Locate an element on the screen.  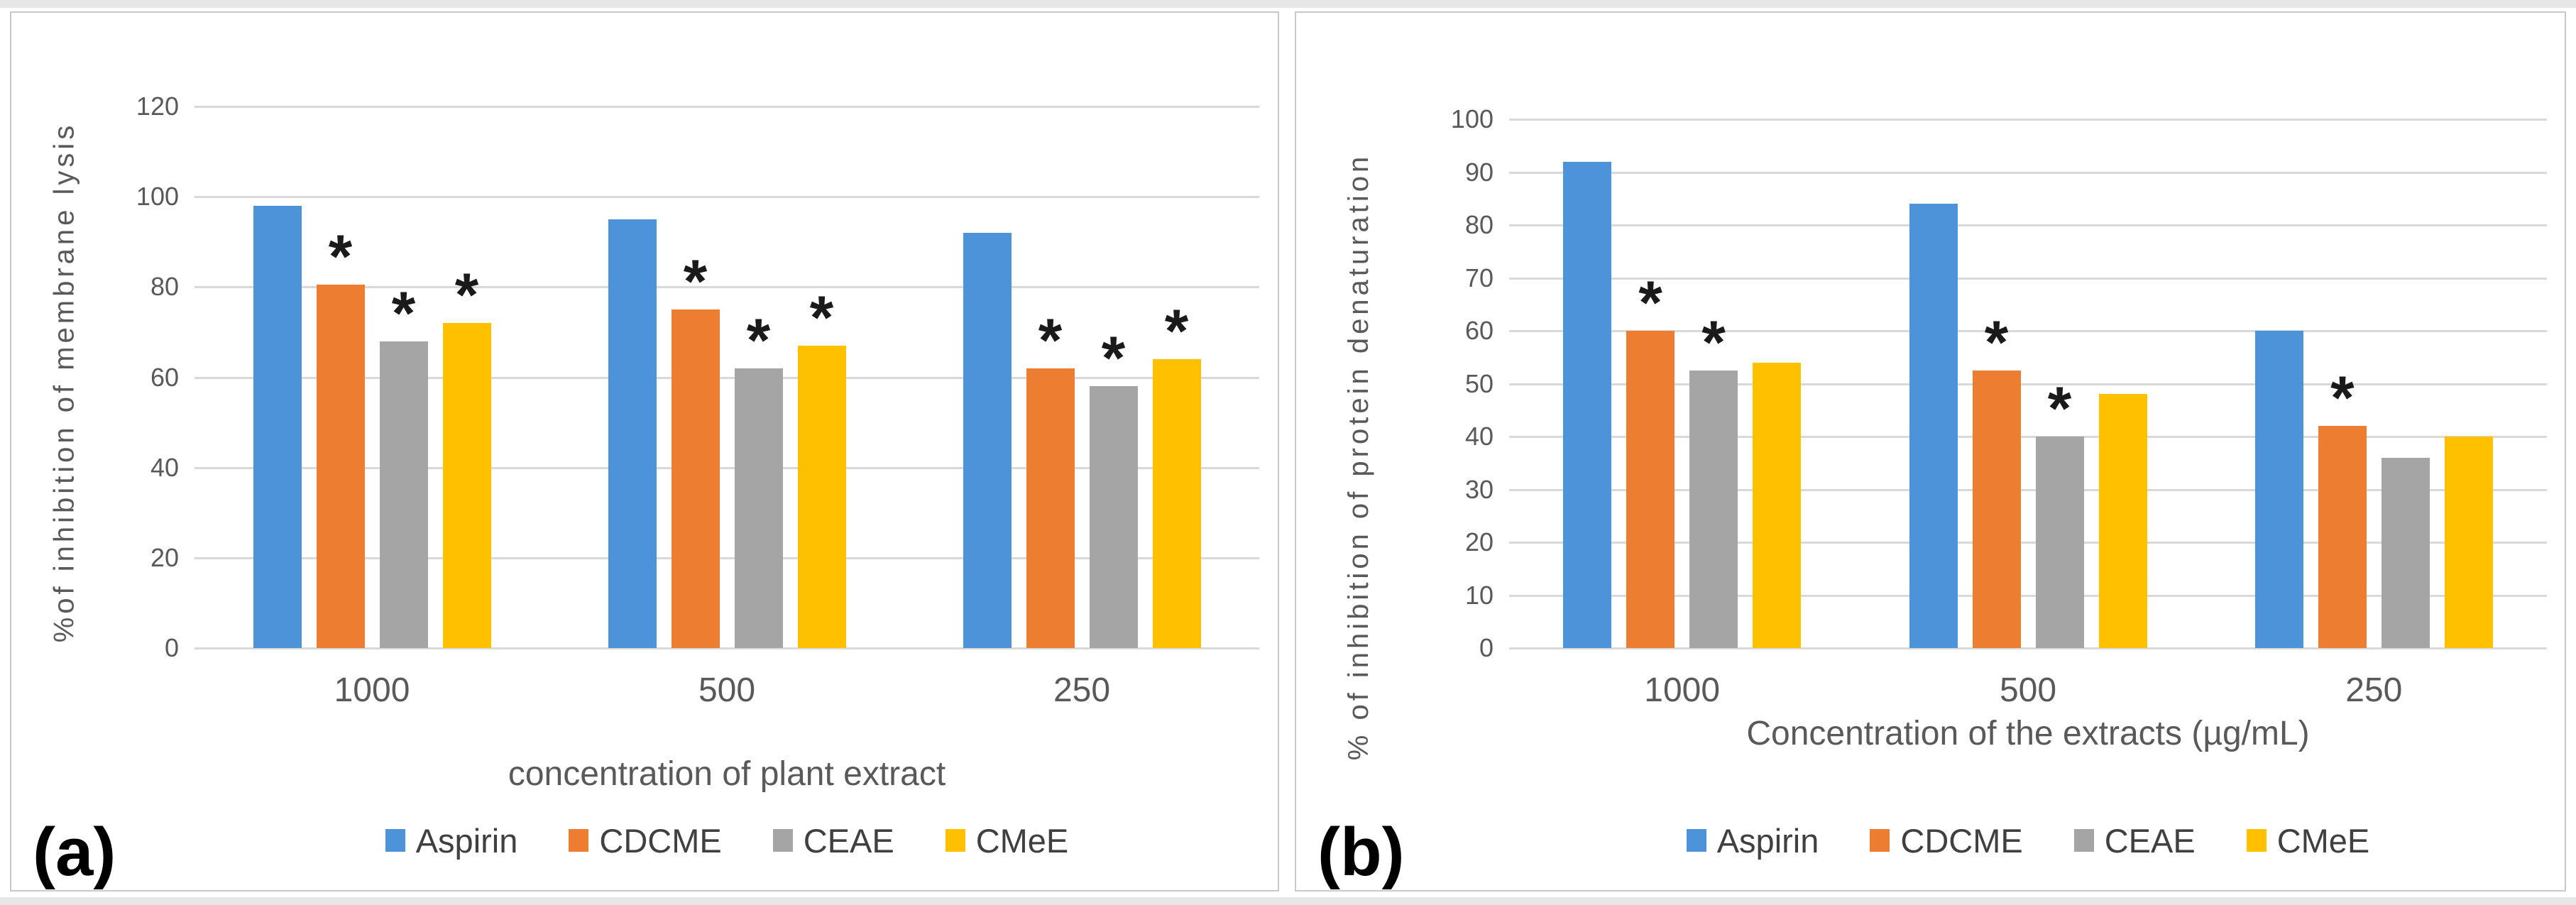
y-tick-label: 90 is located at coordinates (1478, 172).